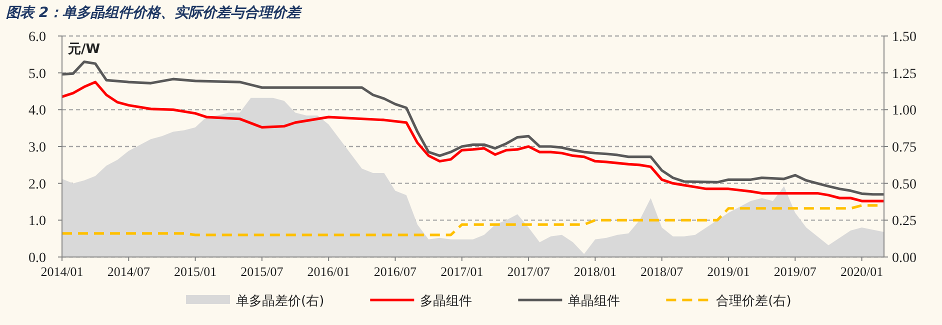 The image size is (942, 325). What do you see at coordinates (396, 271) in the screenshot?
I see `x-tick-label: 2016/07` at bounding box center [396, 271].